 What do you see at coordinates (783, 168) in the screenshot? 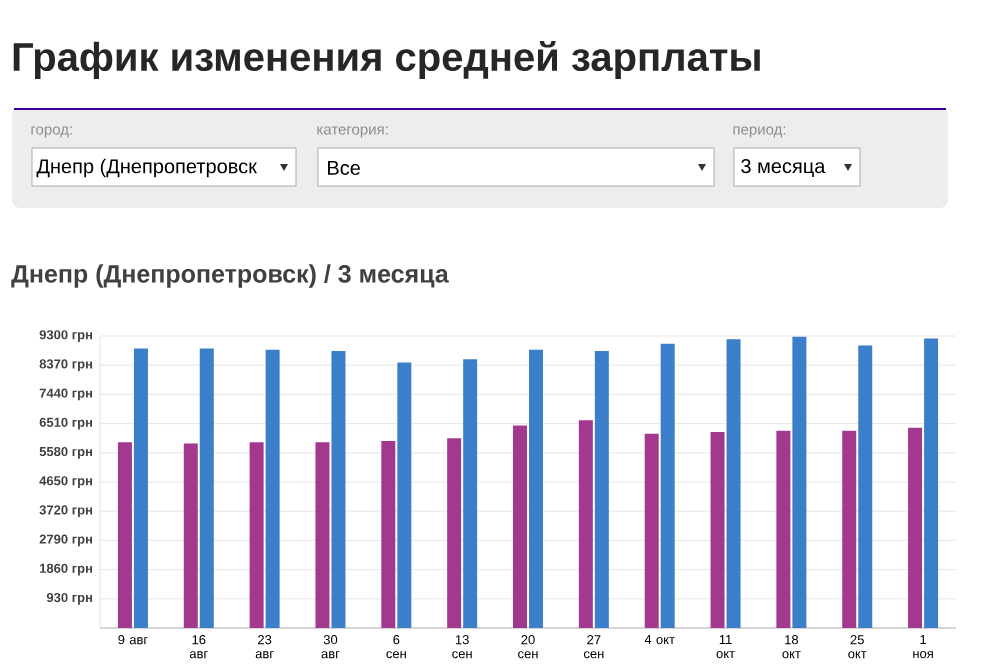
I see `text: 3 месяца` at bounding box center [783, 168].